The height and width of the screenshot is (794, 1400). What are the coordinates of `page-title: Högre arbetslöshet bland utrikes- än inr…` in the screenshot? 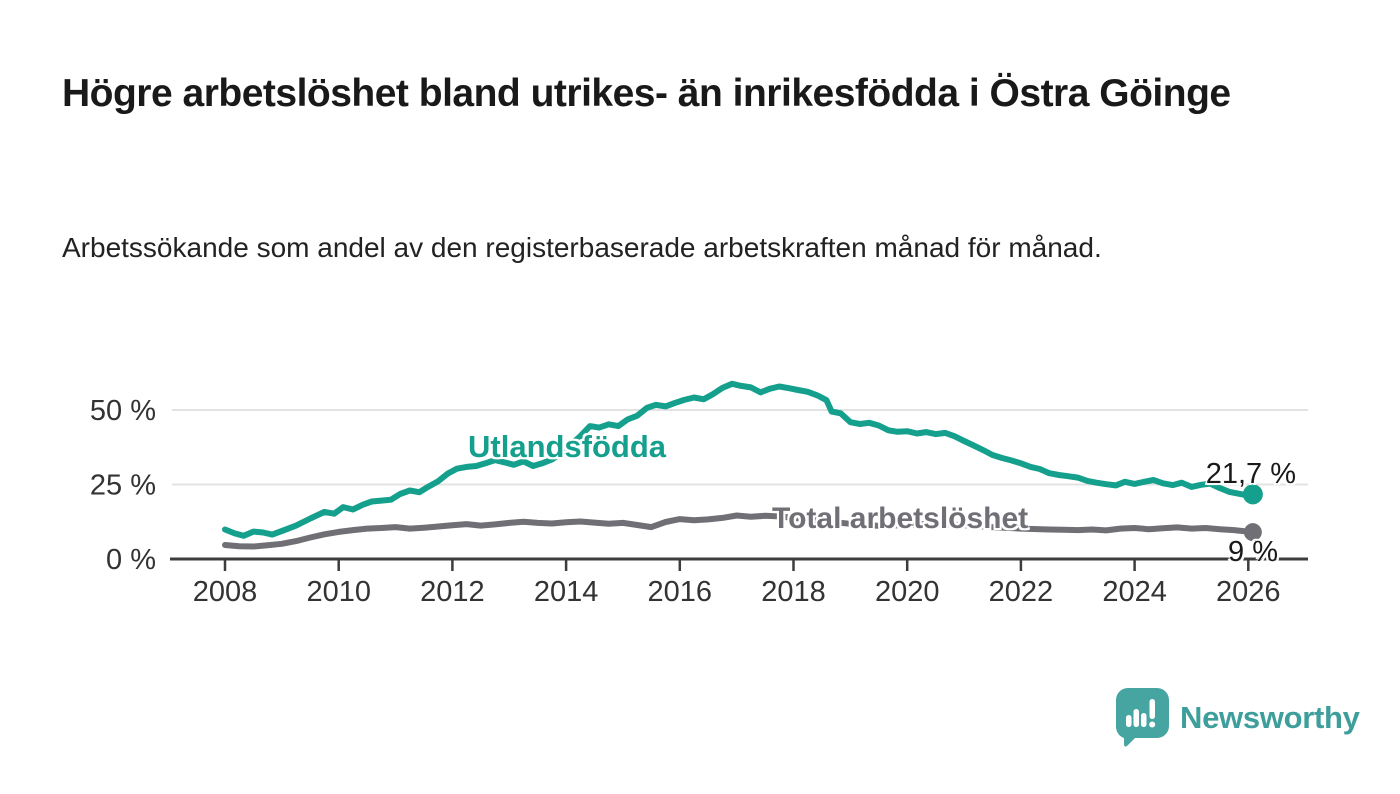 It's located at (646, 93).